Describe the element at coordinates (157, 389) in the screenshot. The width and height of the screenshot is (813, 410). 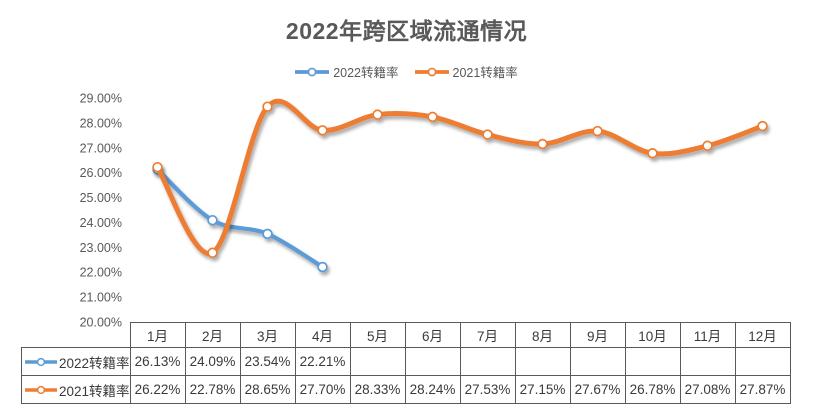
I see `table-value-cell: 26.22%` at that location.